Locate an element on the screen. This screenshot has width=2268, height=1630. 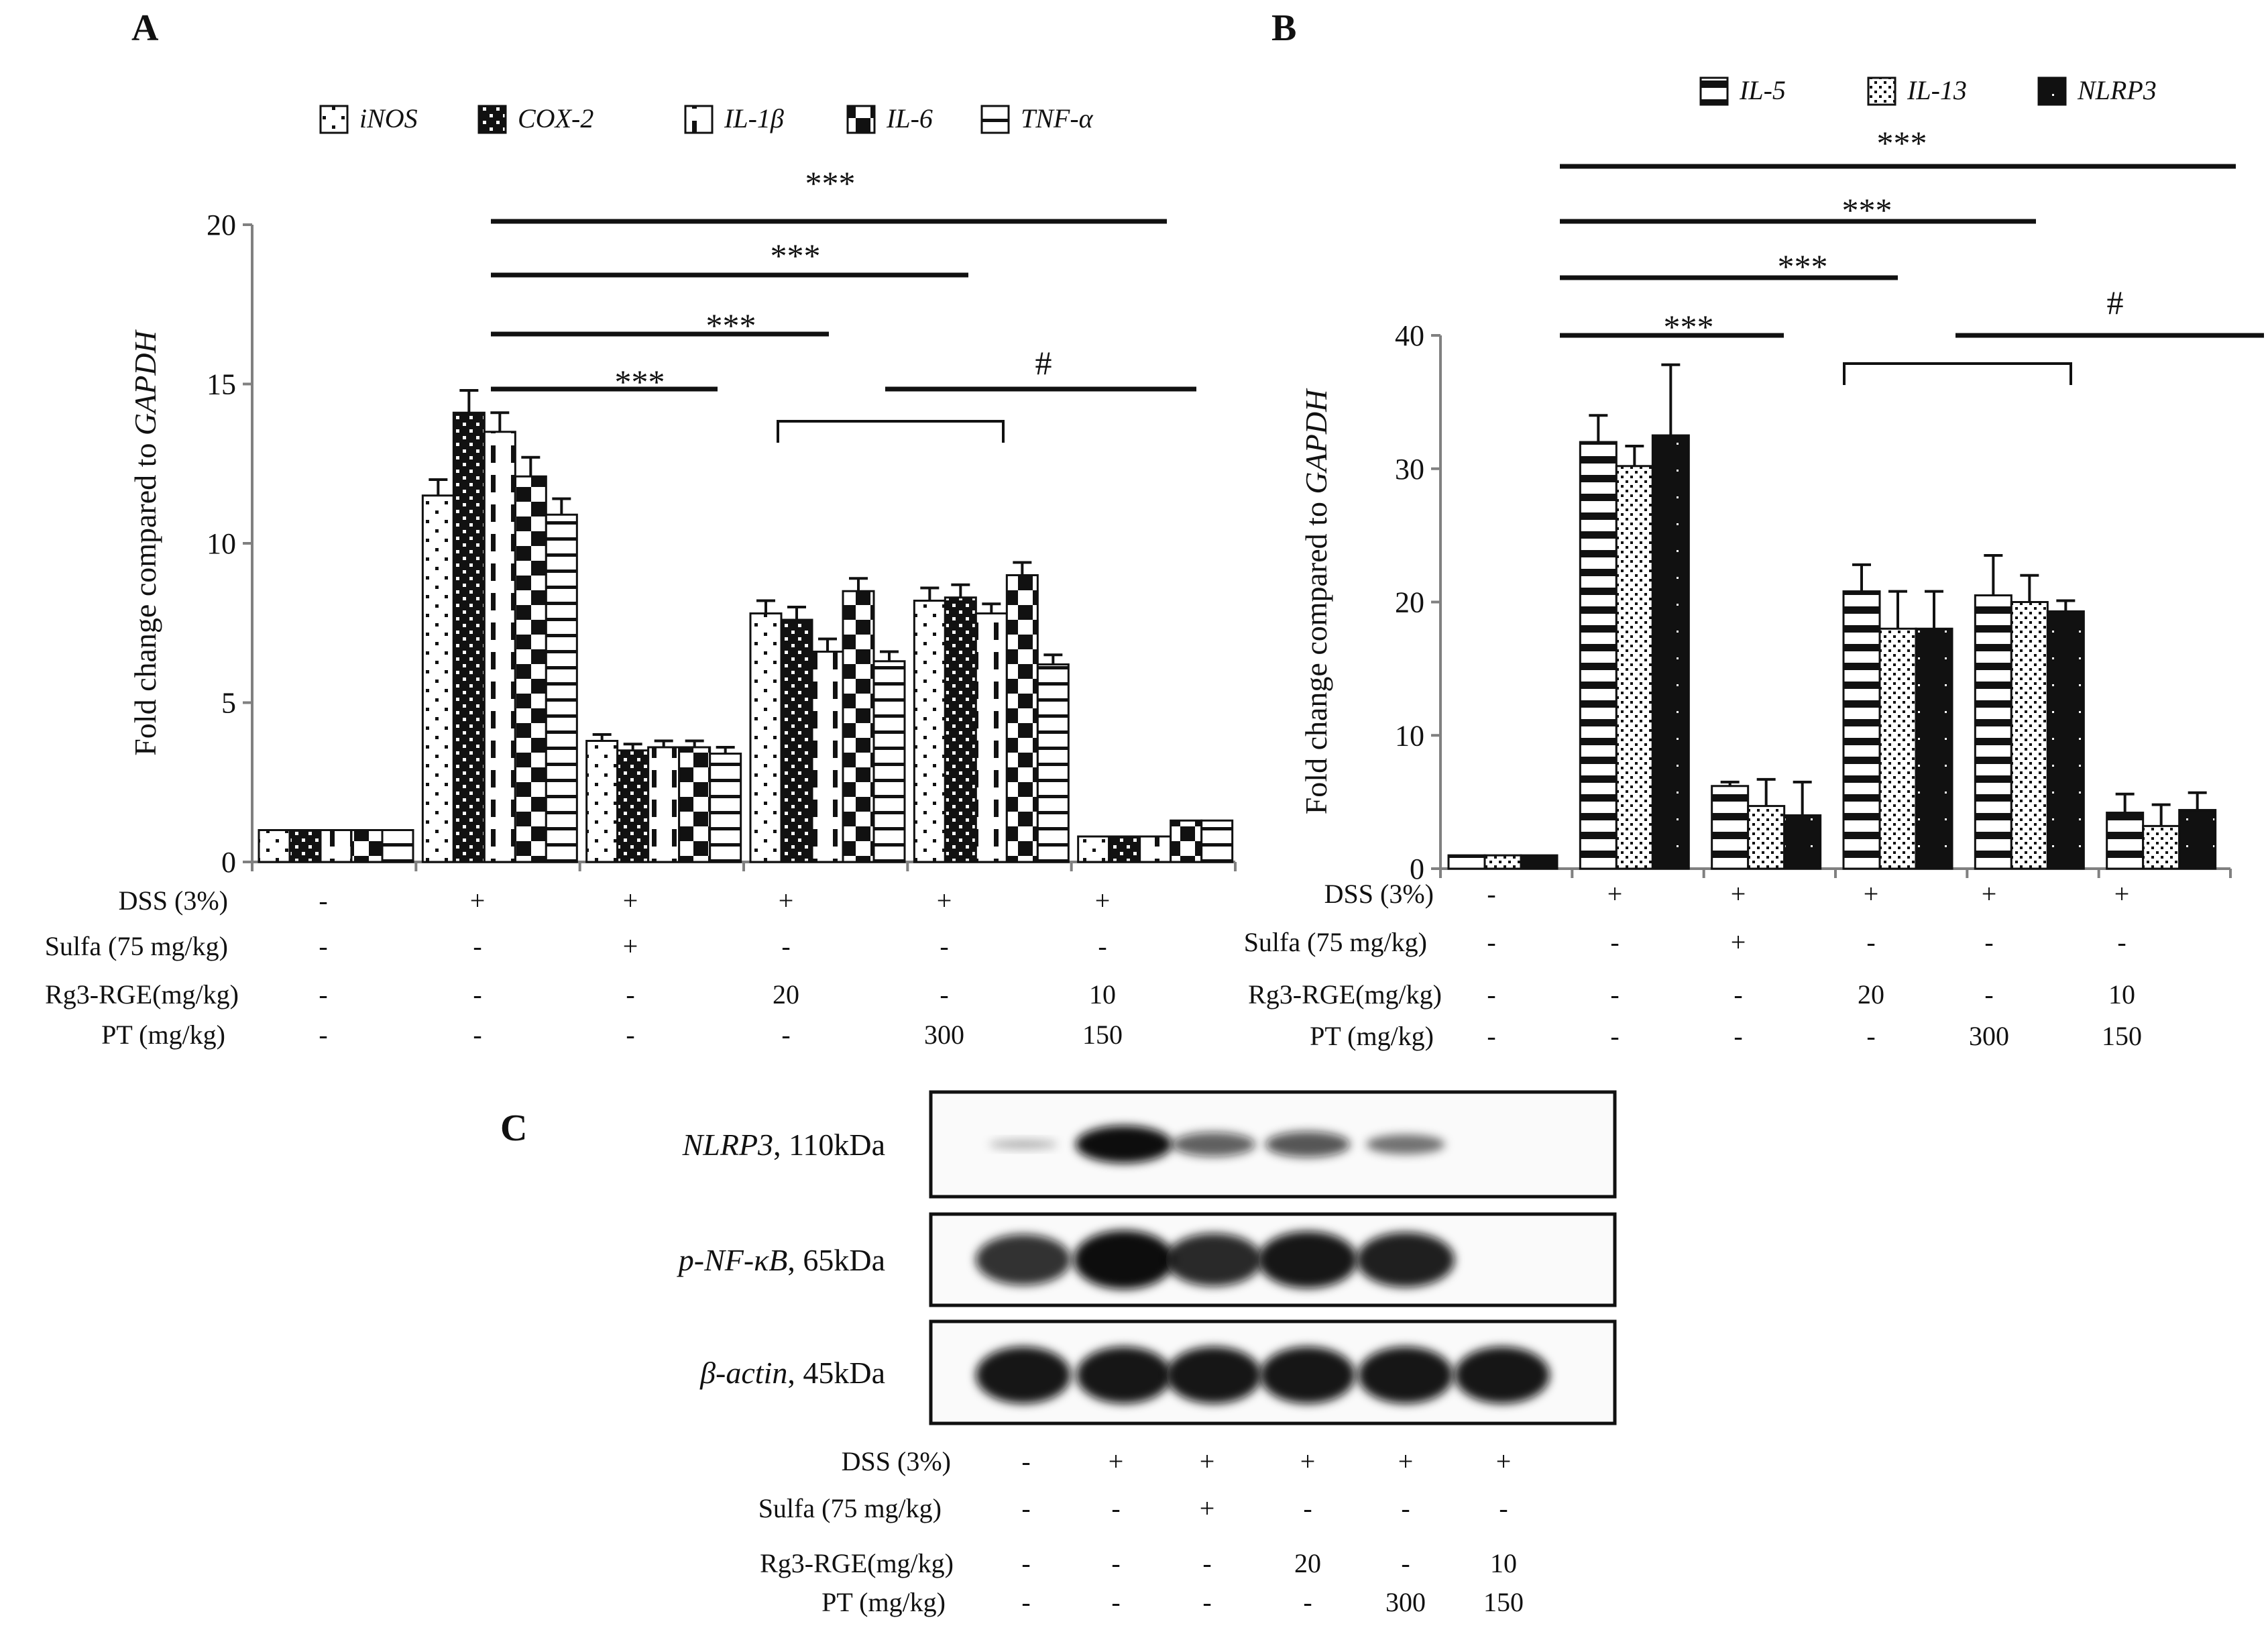
y-axis-label-gene: GAPDH is located at coordinates (145, 382).